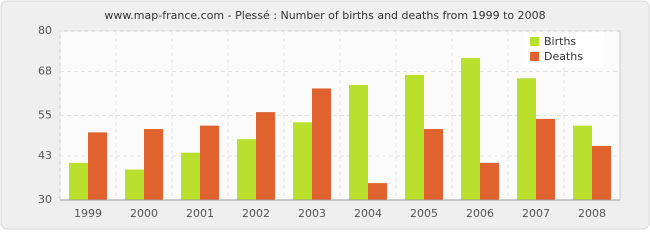 This screenshot has height=240, width=650. I want to click on legend-label: Deaths, so click(563, 56).